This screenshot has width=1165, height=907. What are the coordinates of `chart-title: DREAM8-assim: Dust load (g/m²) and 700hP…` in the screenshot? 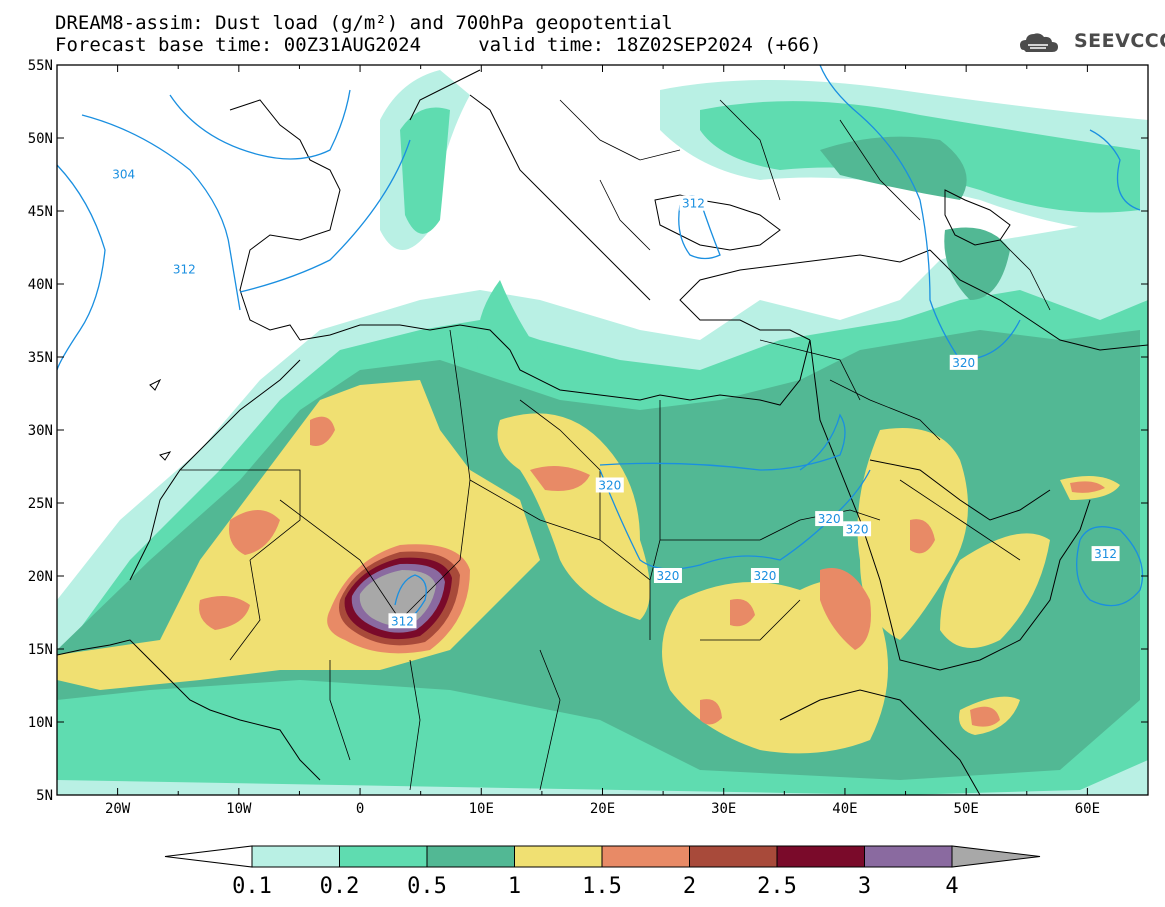 It's located at (364, 23).